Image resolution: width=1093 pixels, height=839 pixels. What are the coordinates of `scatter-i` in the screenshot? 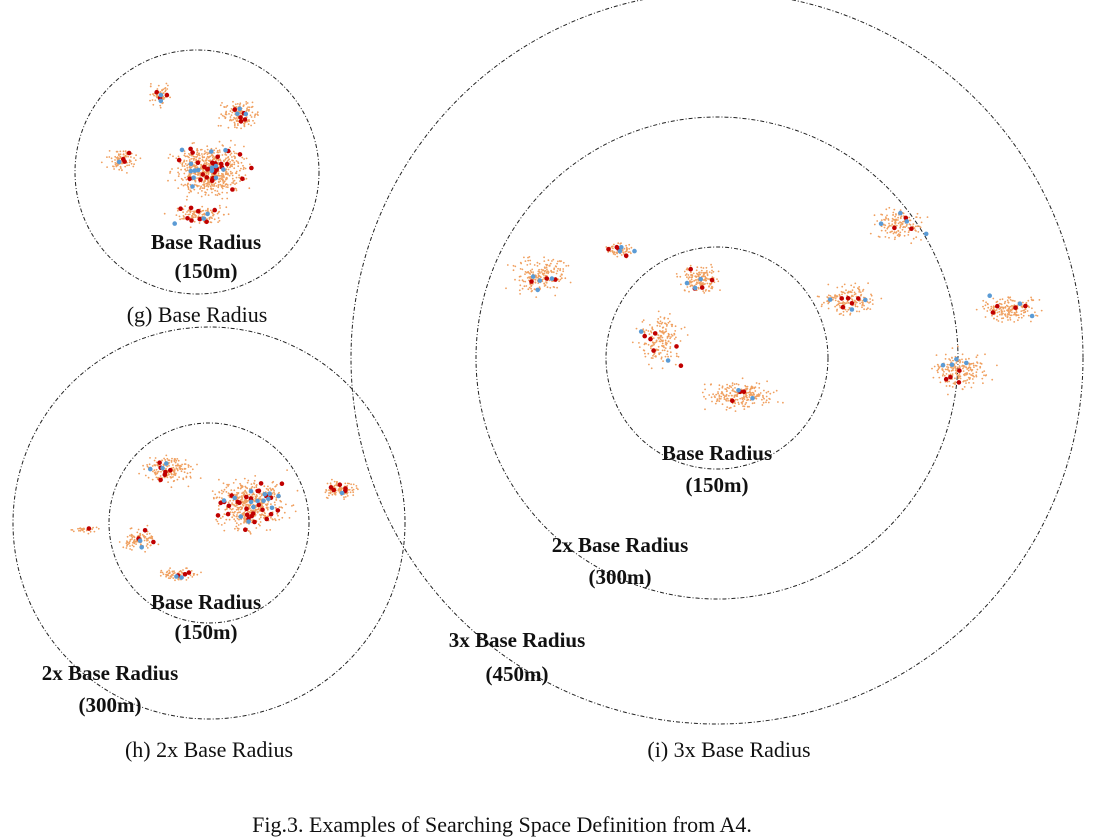 It's located at (774, 309).